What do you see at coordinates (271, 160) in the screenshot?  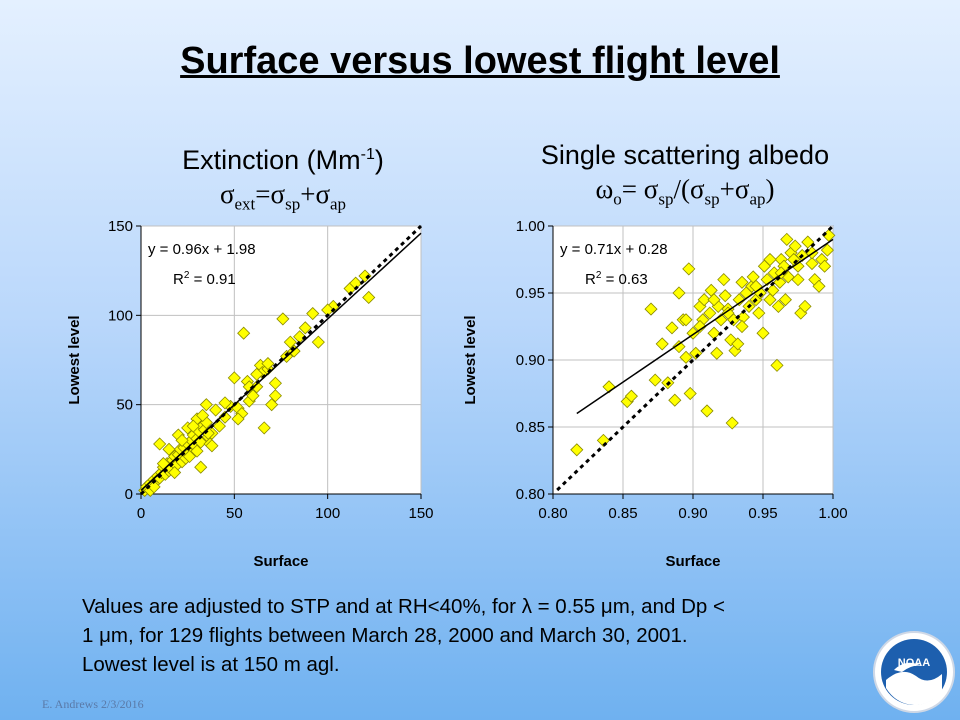 I see `left-heading-text: Extinction (Mm` at bounding box center [271, 160].